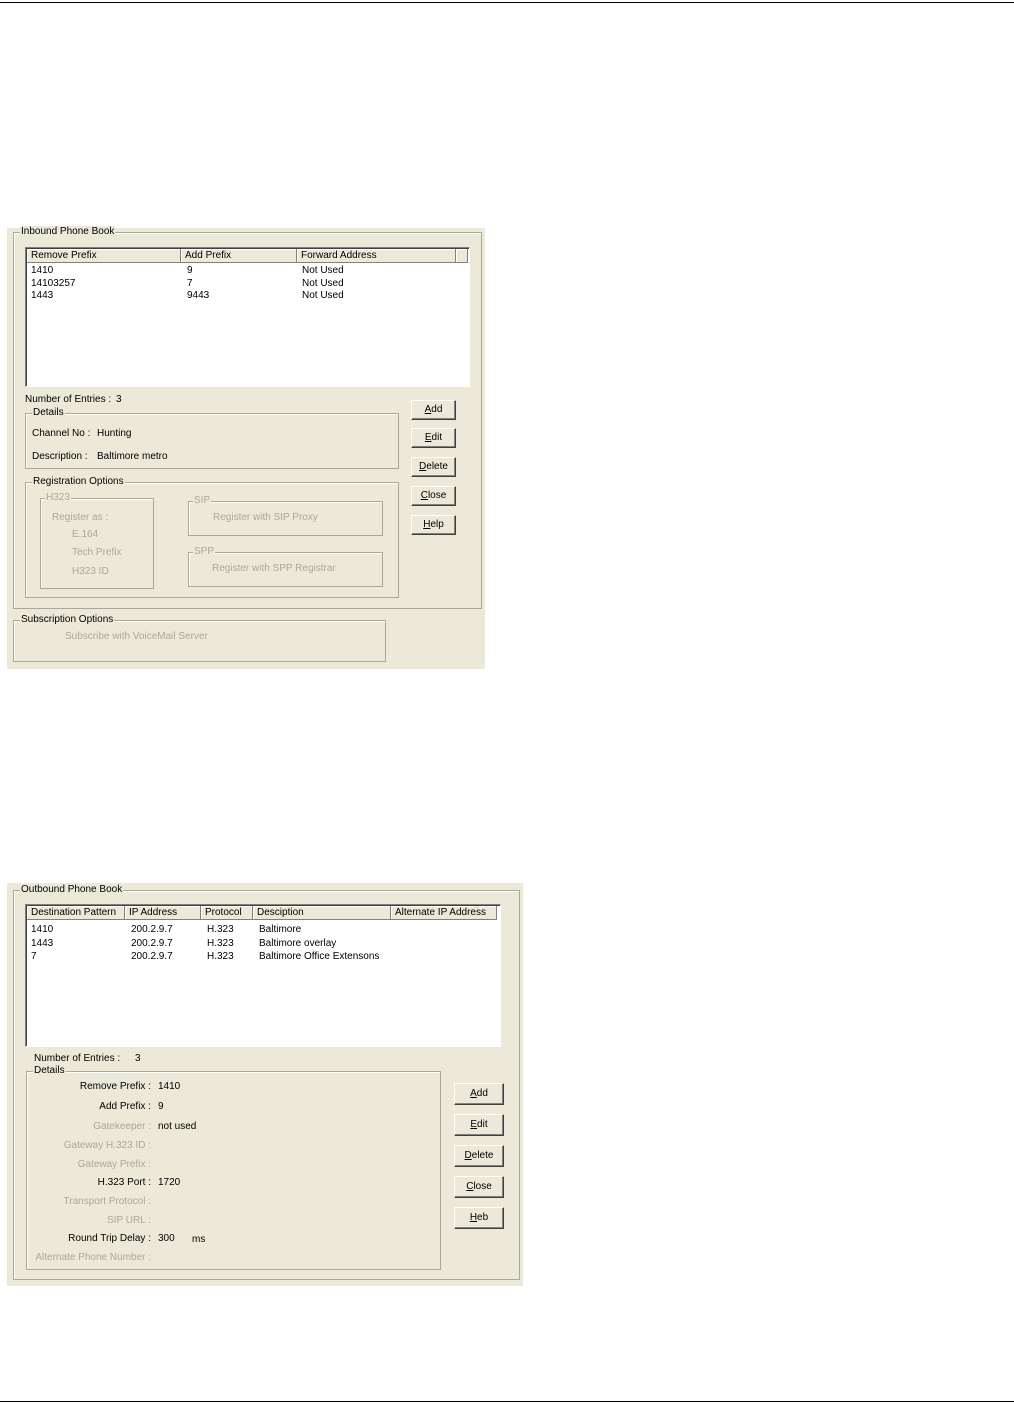 The width and height of the screenshot is (1014, 1404). What do you see at coordinates (444, 913) in the screenshot?
I see `column-header-alternate-ip: Alternate IP Address` at bounding box center [444, 913].